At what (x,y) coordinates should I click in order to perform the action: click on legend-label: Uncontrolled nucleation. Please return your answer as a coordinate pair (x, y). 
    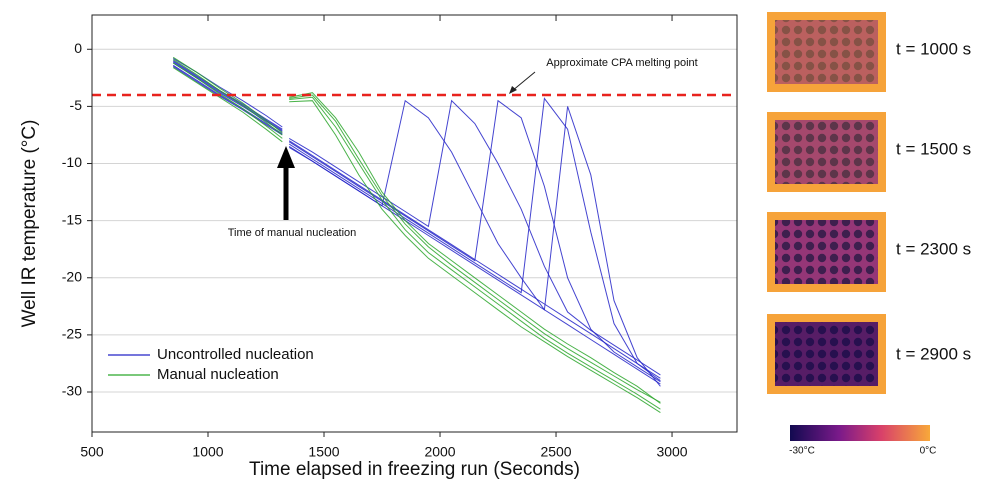
    Looking at the image, I should click on (235, 354).